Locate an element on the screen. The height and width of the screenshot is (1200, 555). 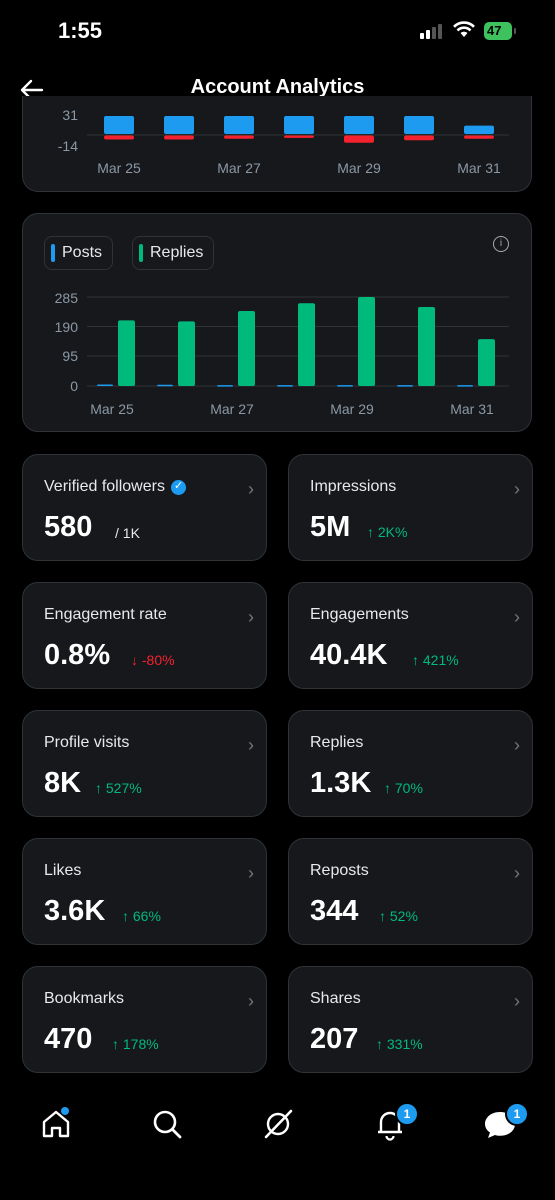
signal-icon is located at coordinates (431, 31).